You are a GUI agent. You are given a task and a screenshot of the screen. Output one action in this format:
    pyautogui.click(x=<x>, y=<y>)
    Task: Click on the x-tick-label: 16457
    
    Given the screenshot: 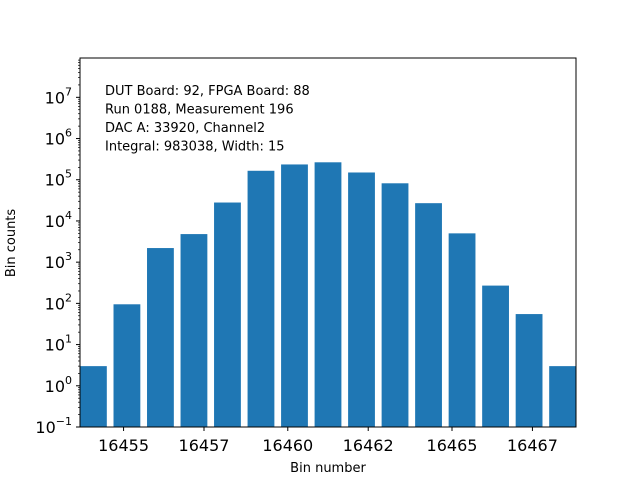 What is the action you would take?
    pyautogui.click(x=204, y=445)
    